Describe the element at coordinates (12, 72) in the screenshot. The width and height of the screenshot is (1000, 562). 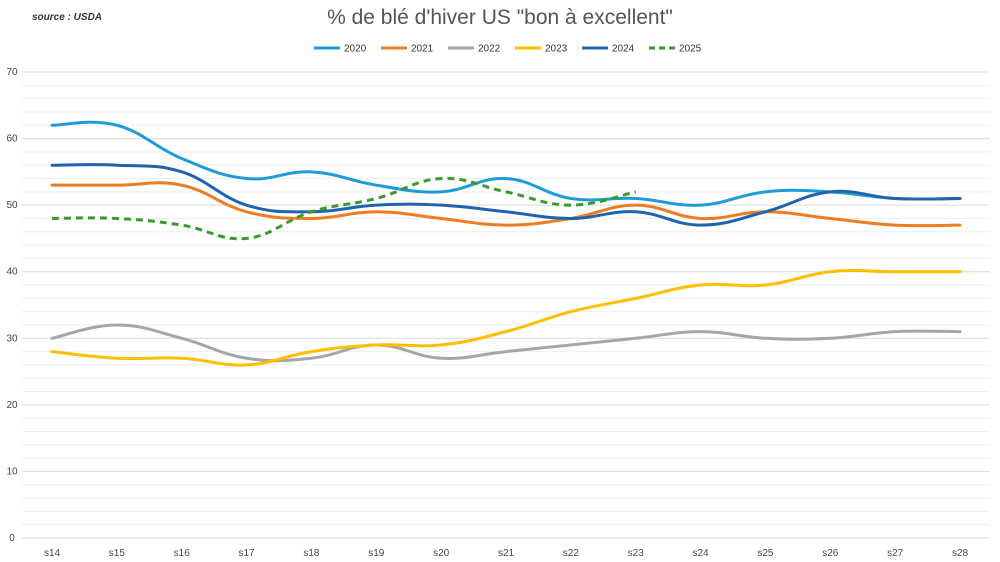
I see `y-tick-label: 70` at that location.